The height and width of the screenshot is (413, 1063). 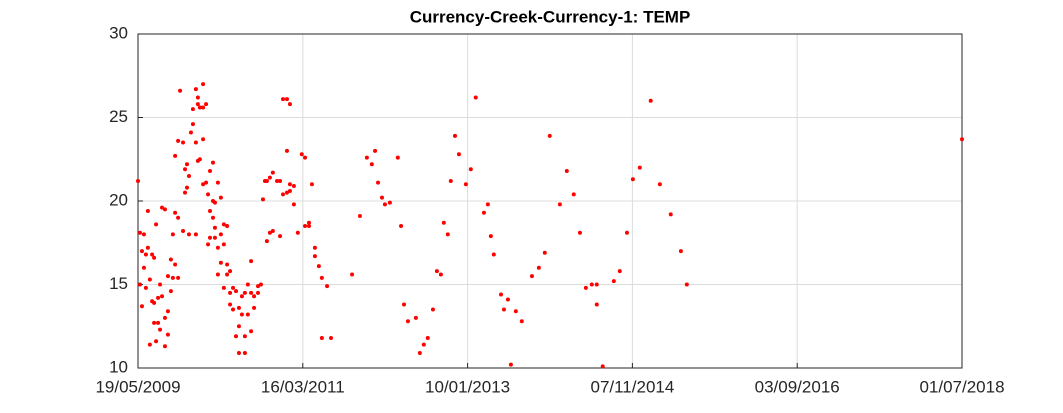 I want to click on x-tick-label: 10/01/2013, so click(x=467, y=386).